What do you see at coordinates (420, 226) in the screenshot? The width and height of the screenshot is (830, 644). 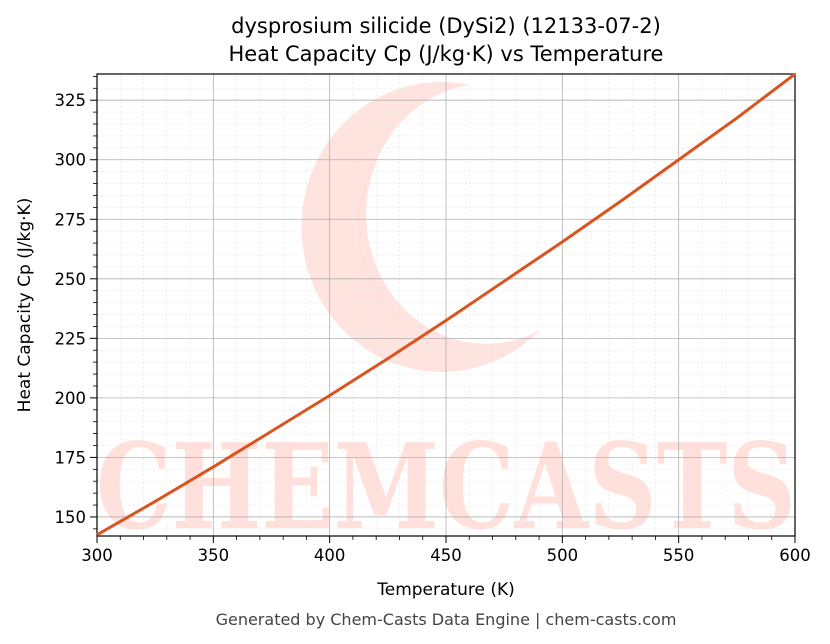 I see `watermark-swirl-icon` at bounding box center [420, 226].